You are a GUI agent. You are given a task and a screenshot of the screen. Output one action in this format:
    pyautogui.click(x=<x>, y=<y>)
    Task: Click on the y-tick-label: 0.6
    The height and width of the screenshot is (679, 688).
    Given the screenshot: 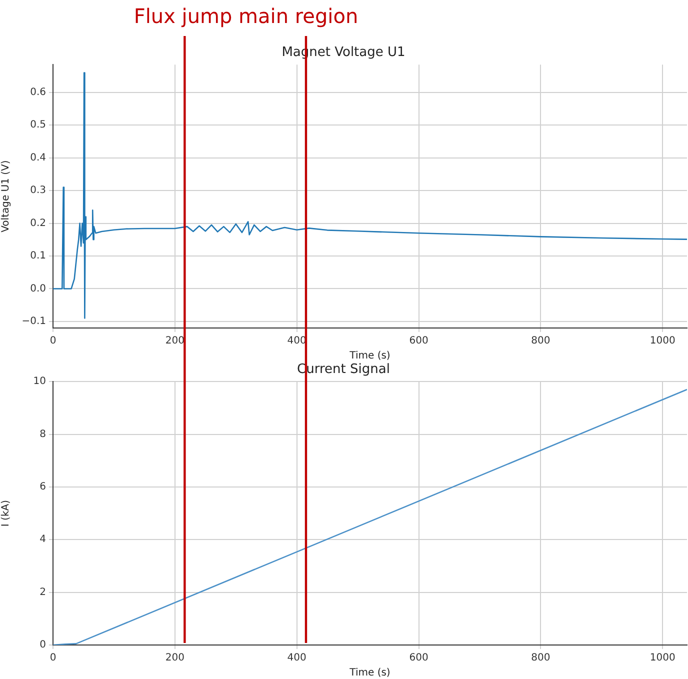 What is the action you would take?
    pyautogui.click(x=38, y=92)
    